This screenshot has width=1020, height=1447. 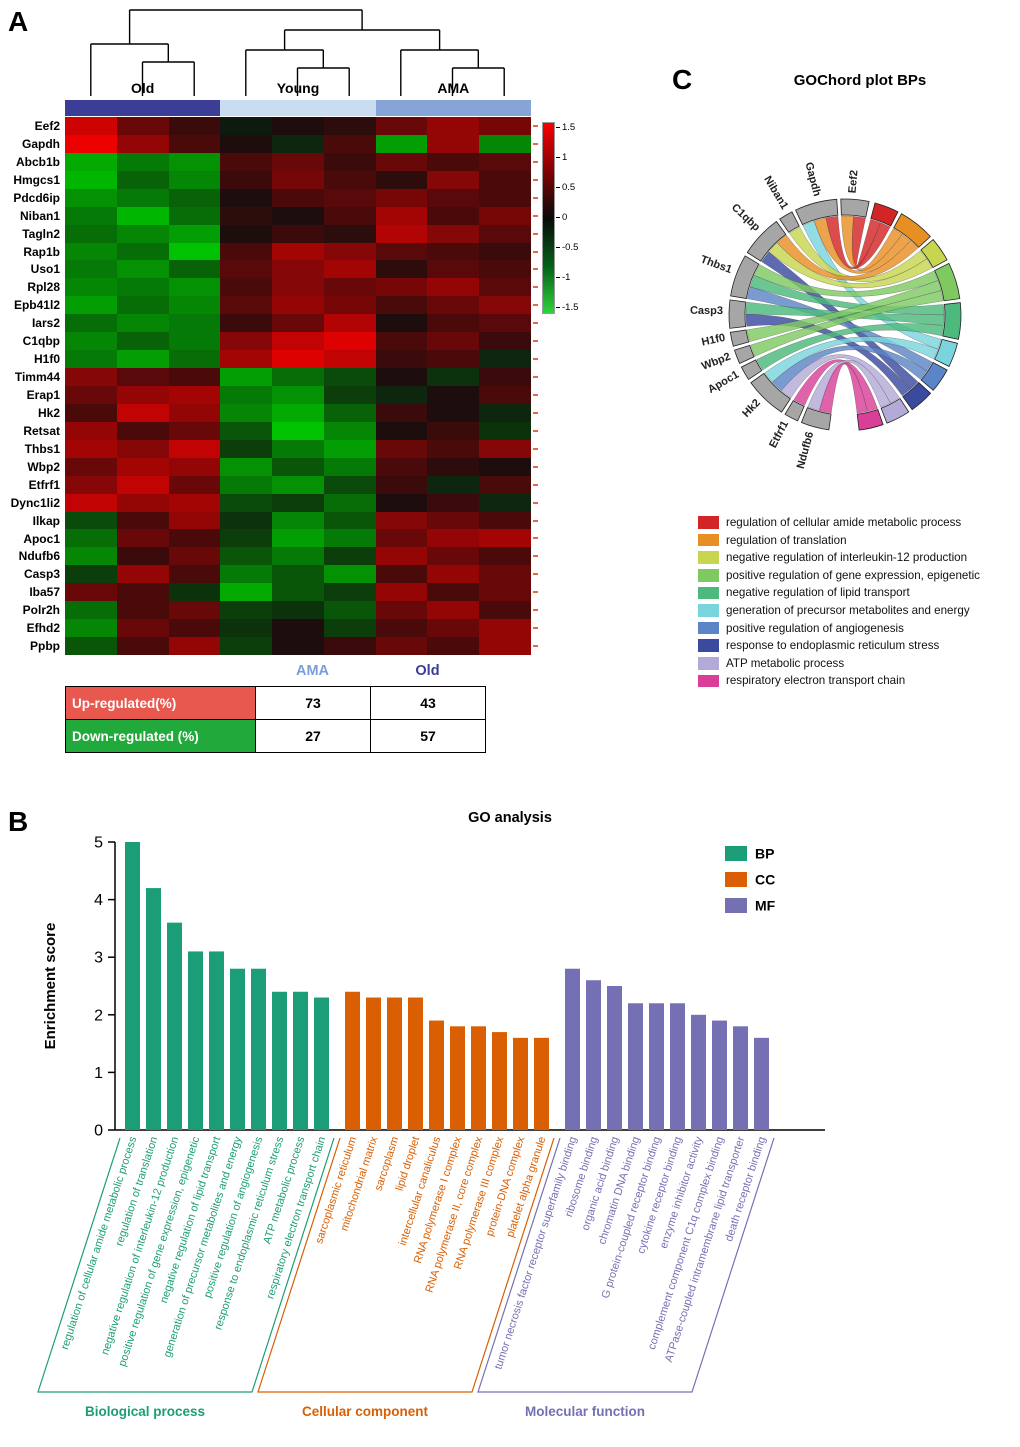 I want to click on gene-label: Efhd2, so click(x=43, y=628).